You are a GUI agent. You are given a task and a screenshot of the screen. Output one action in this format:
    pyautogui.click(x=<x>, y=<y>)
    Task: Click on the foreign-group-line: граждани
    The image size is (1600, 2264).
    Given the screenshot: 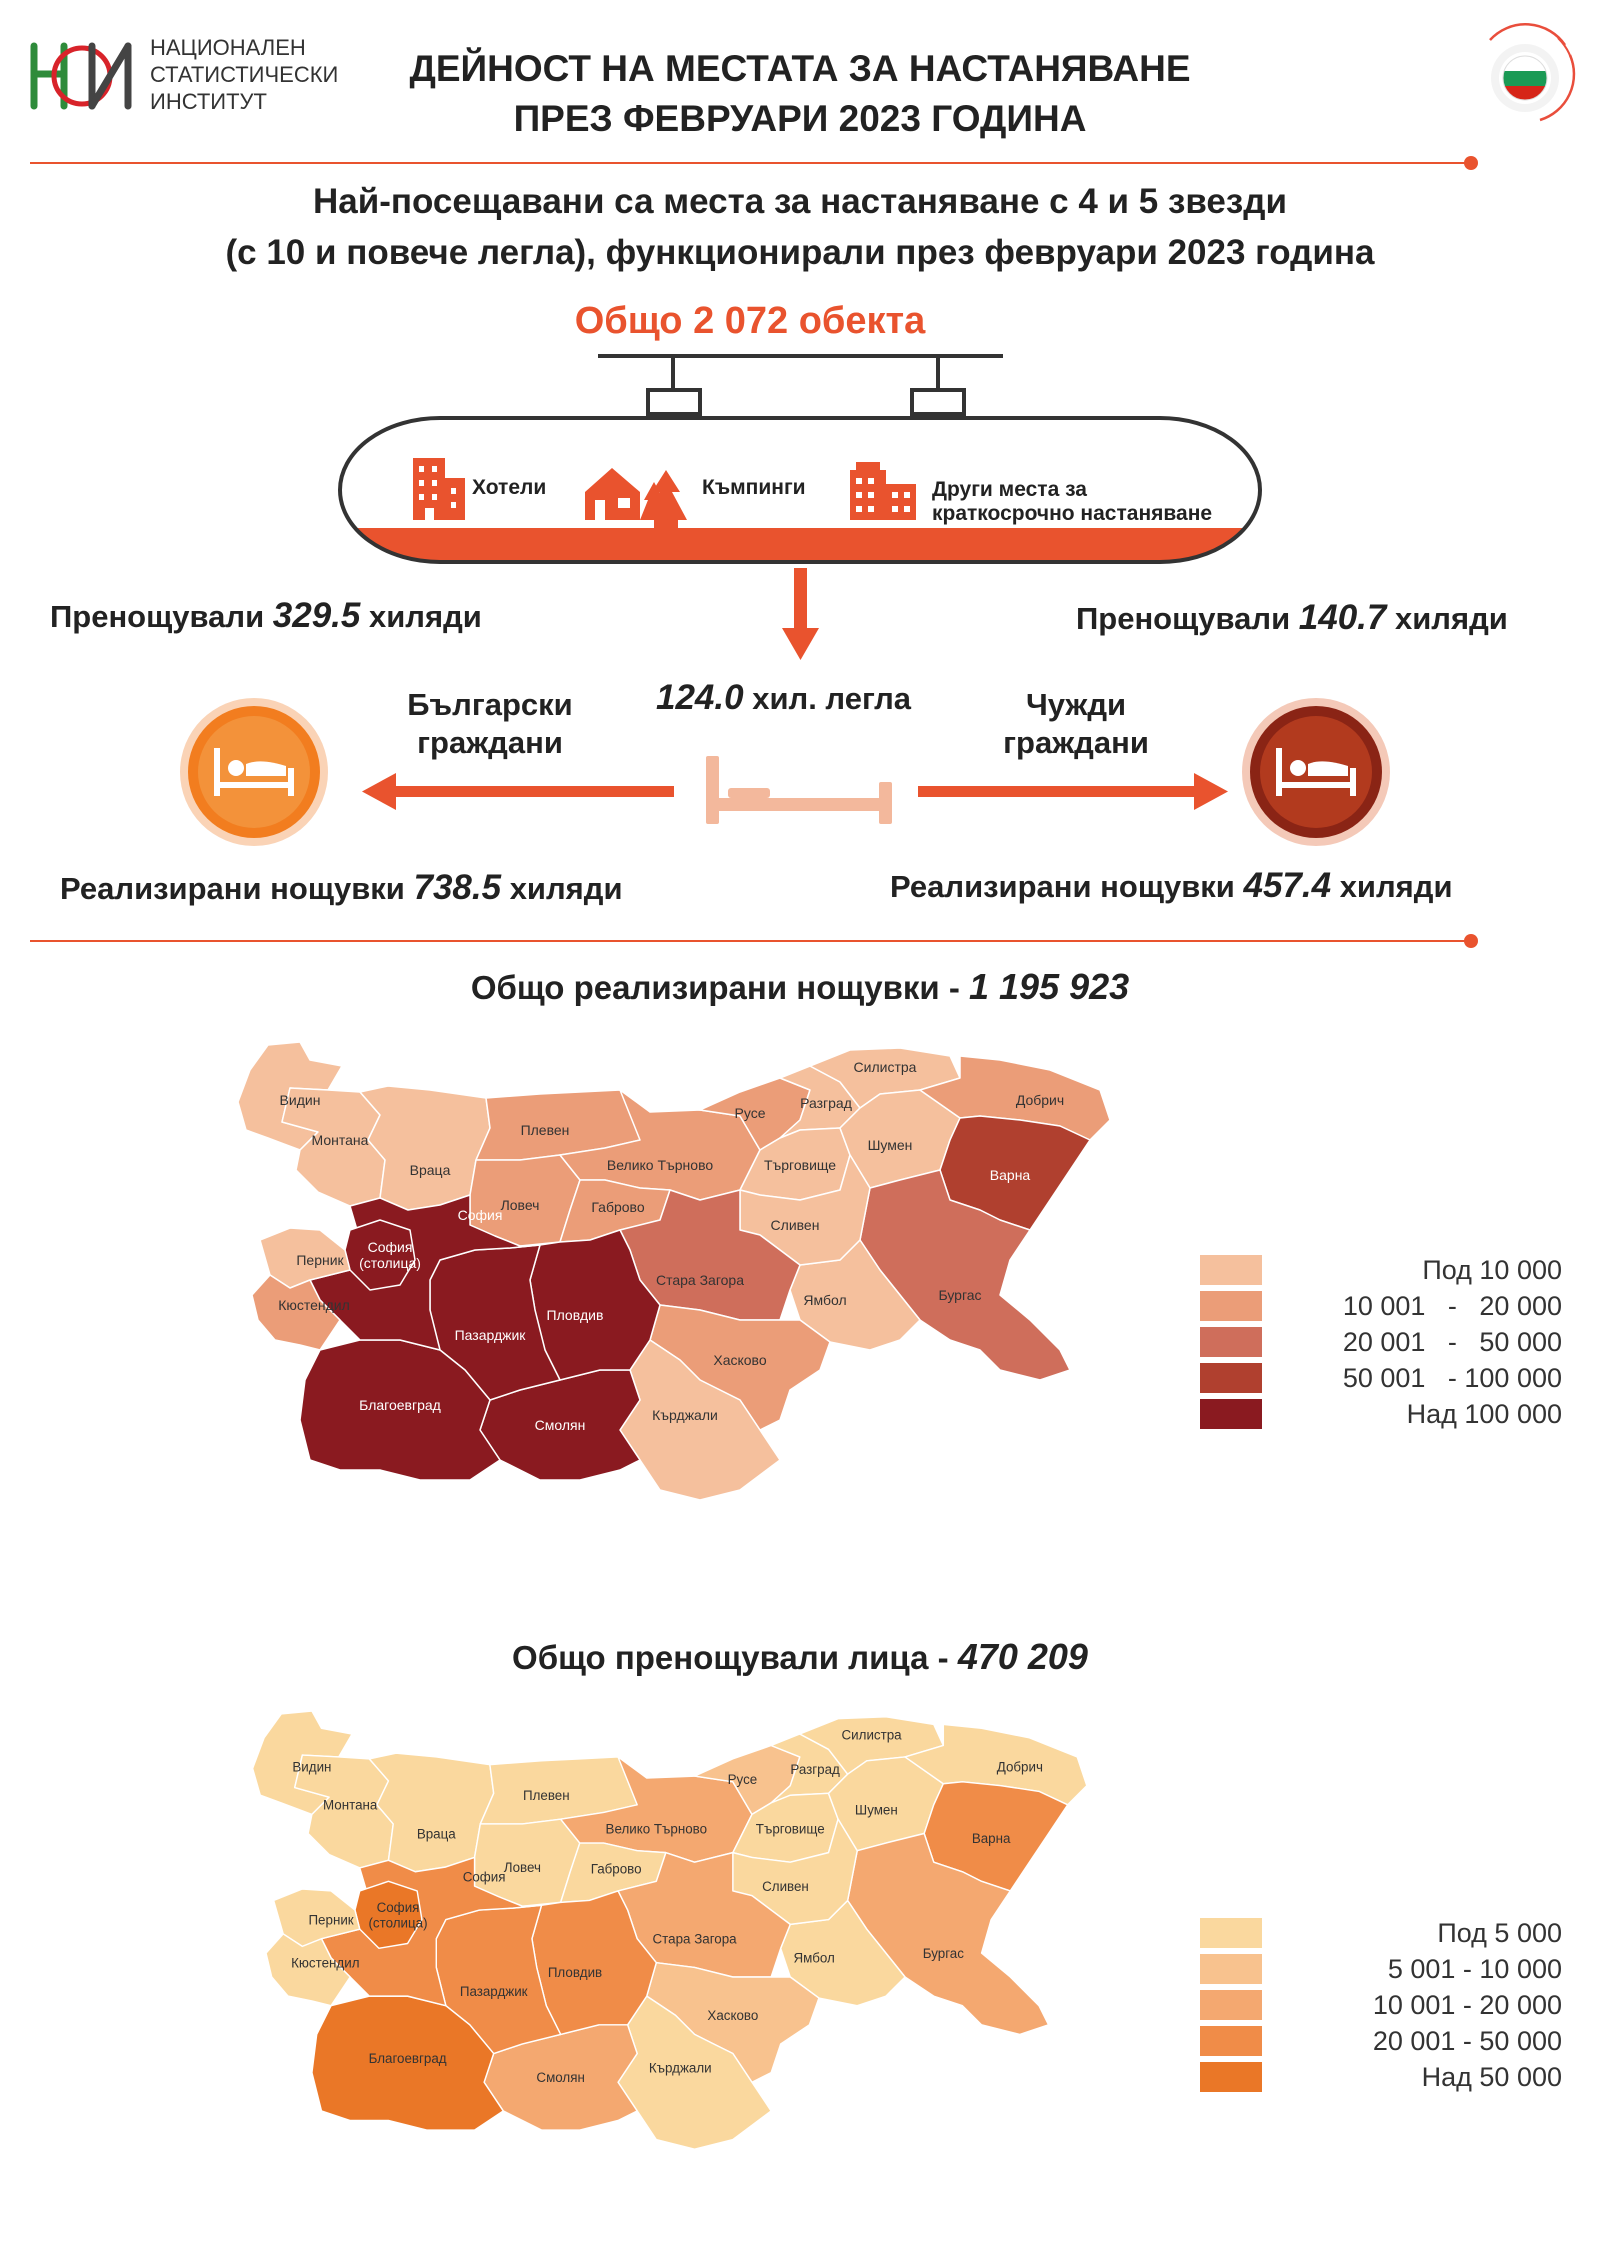 What is the action you would take?
    pyautogui.click(x=1076, y=742)
    